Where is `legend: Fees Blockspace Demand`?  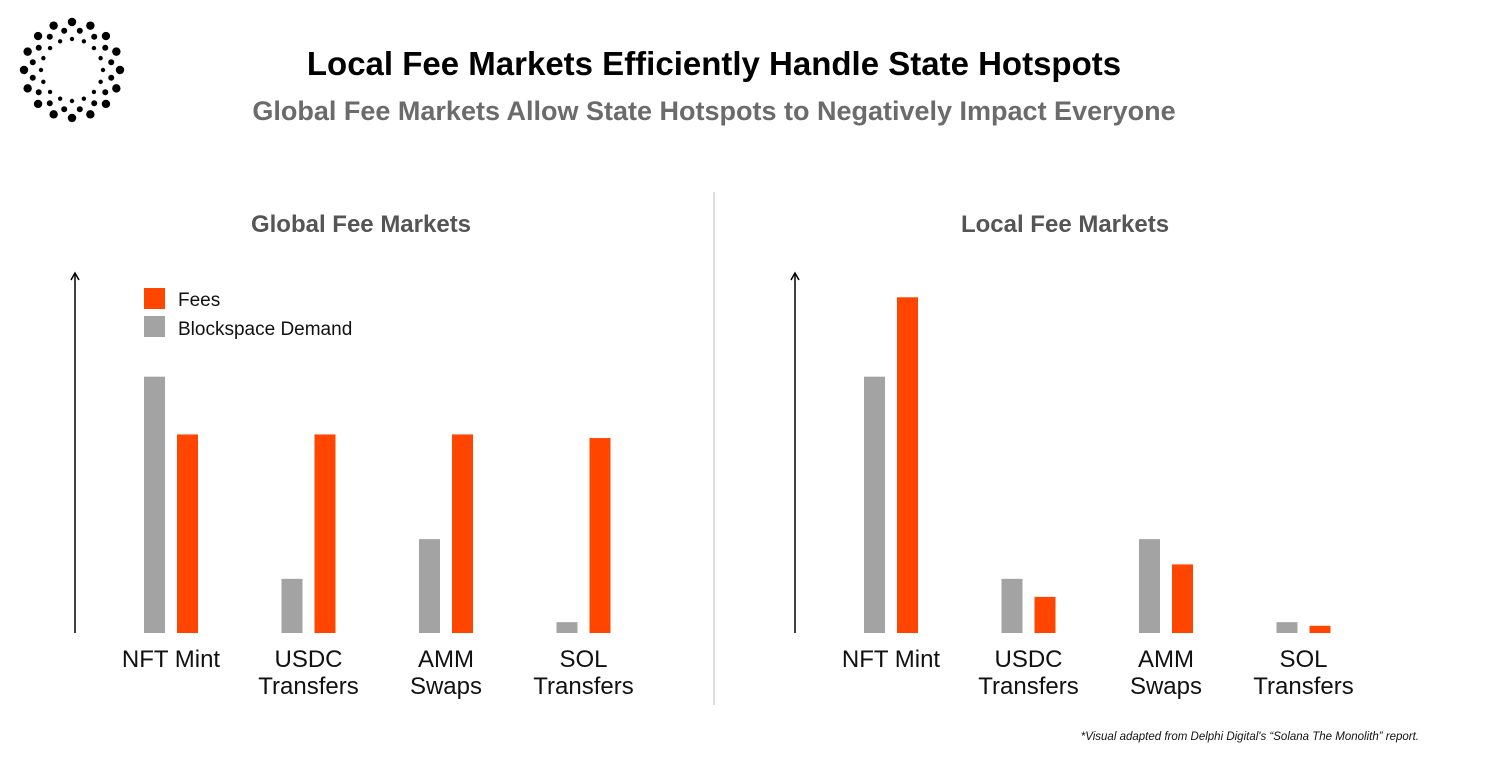
legend: Fees Blockspace Demand is located at coordinates (248, 314).